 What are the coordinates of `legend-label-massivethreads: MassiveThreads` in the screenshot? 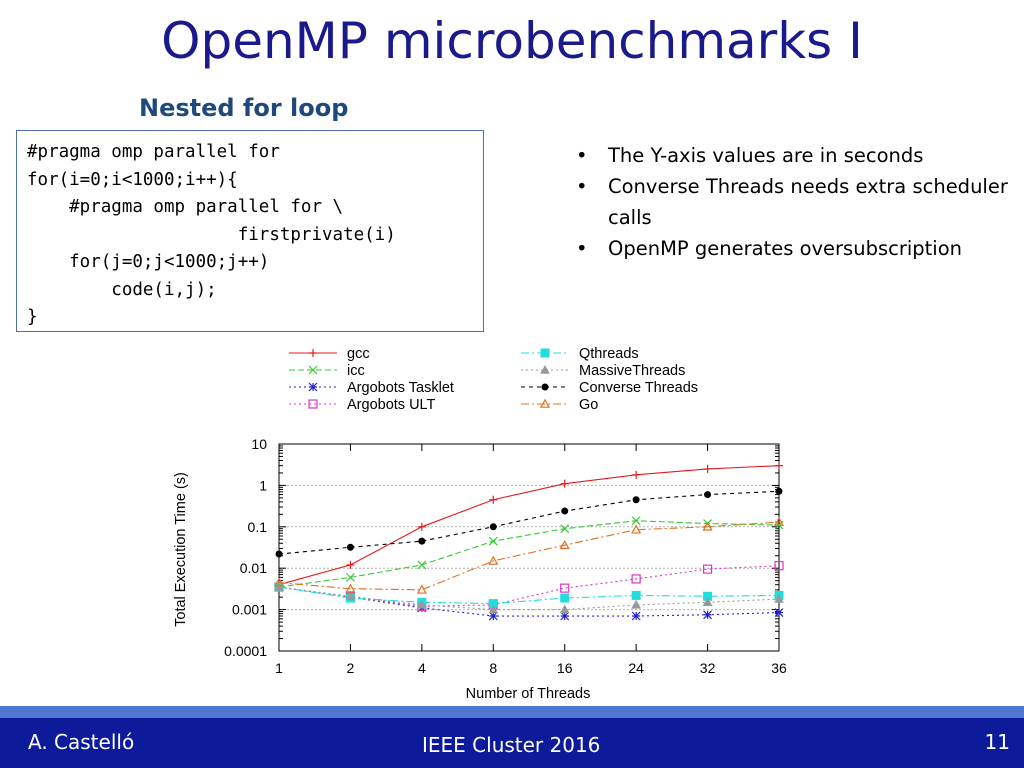 It's located at (632, 371).